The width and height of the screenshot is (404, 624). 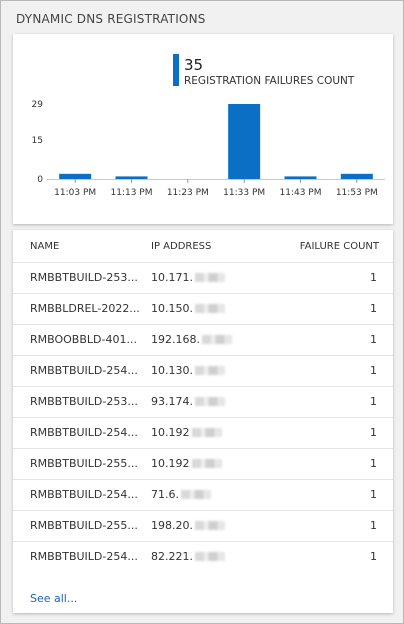 I want to click on tile-title: DYNAMIC DNS REGISTRATIONS, so click(x=111, y=19).